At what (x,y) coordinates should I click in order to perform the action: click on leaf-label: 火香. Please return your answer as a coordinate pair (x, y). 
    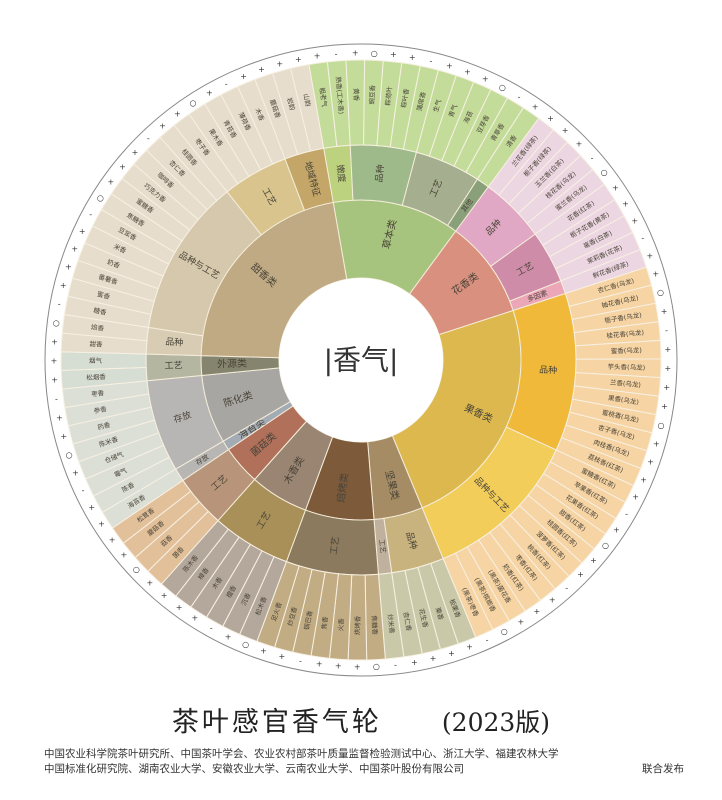
    Looking at the image, I should click on (341, 624).